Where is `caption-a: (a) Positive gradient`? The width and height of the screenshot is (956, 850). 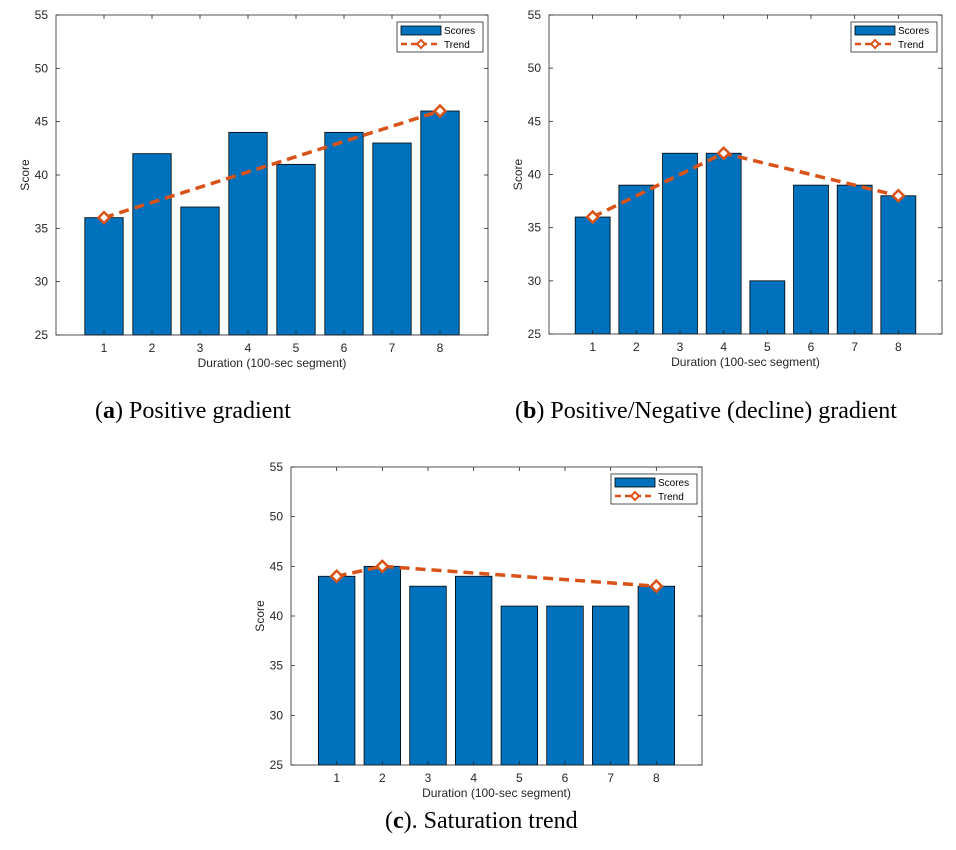
caption-a: (a) Positive gradient is located at coordinates (193, 411).